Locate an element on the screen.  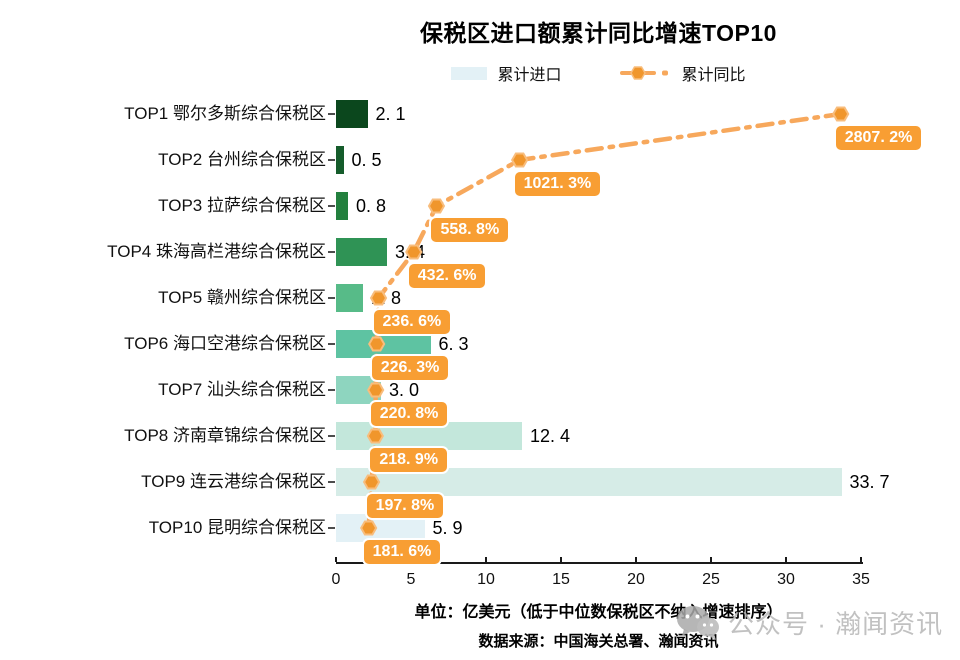
x-tick-label: 25 is located at coordinates (711, 579).